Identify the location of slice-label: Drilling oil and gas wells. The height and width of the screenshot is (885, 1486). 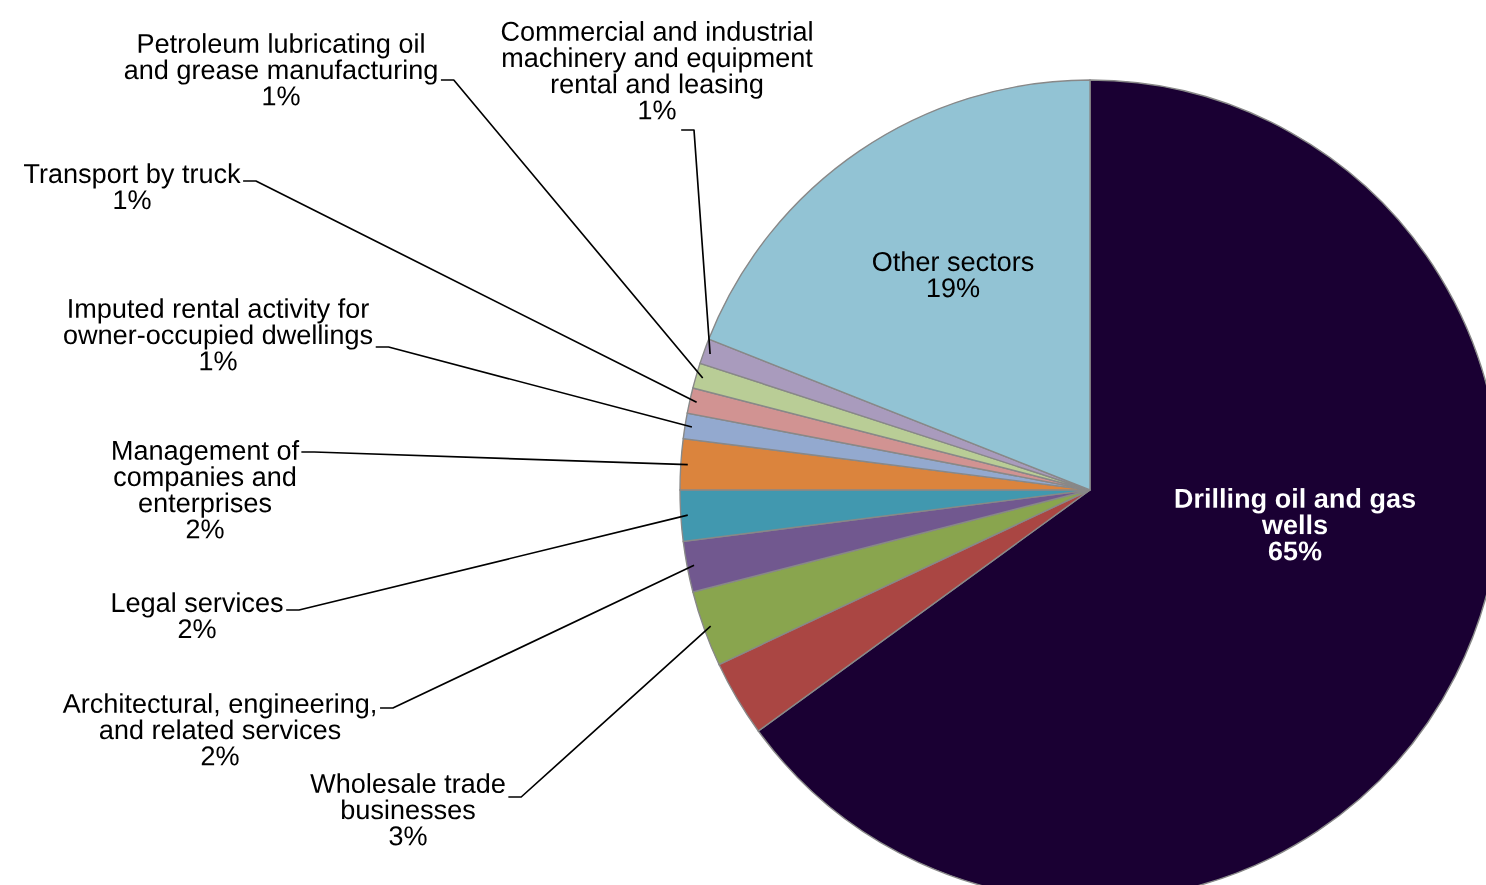
(1295, 511).